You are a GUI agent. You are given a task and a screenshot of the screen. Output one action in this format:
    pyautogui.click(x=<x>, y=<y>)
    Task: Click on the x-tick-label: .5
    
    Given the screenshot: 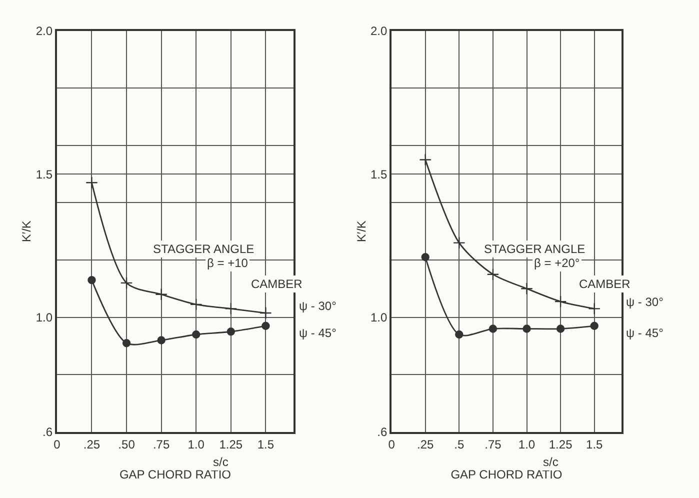 What is the action you would take?
    pyautogui.click(x=459, y=444)
    